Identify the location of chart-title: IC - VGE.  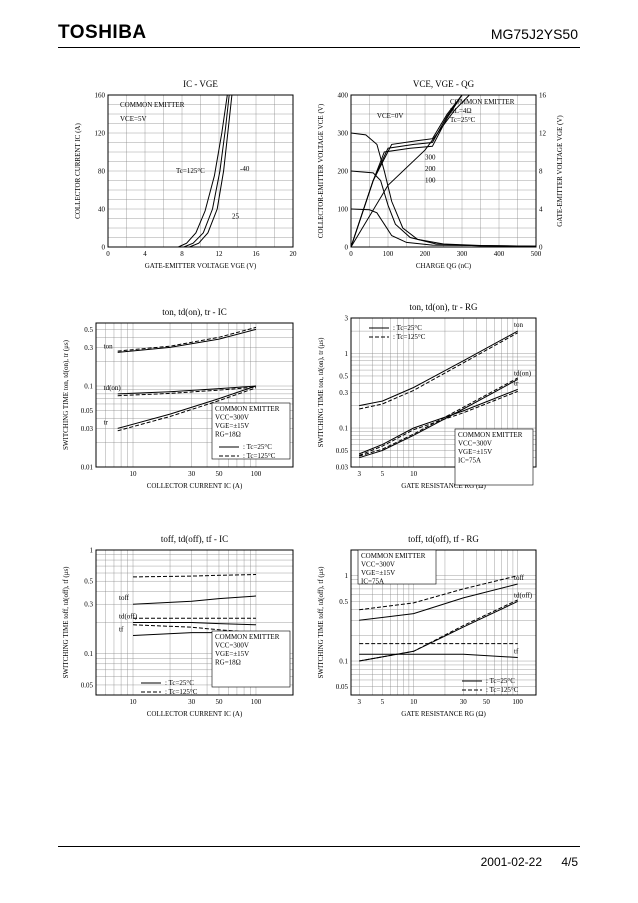
(200, 84).